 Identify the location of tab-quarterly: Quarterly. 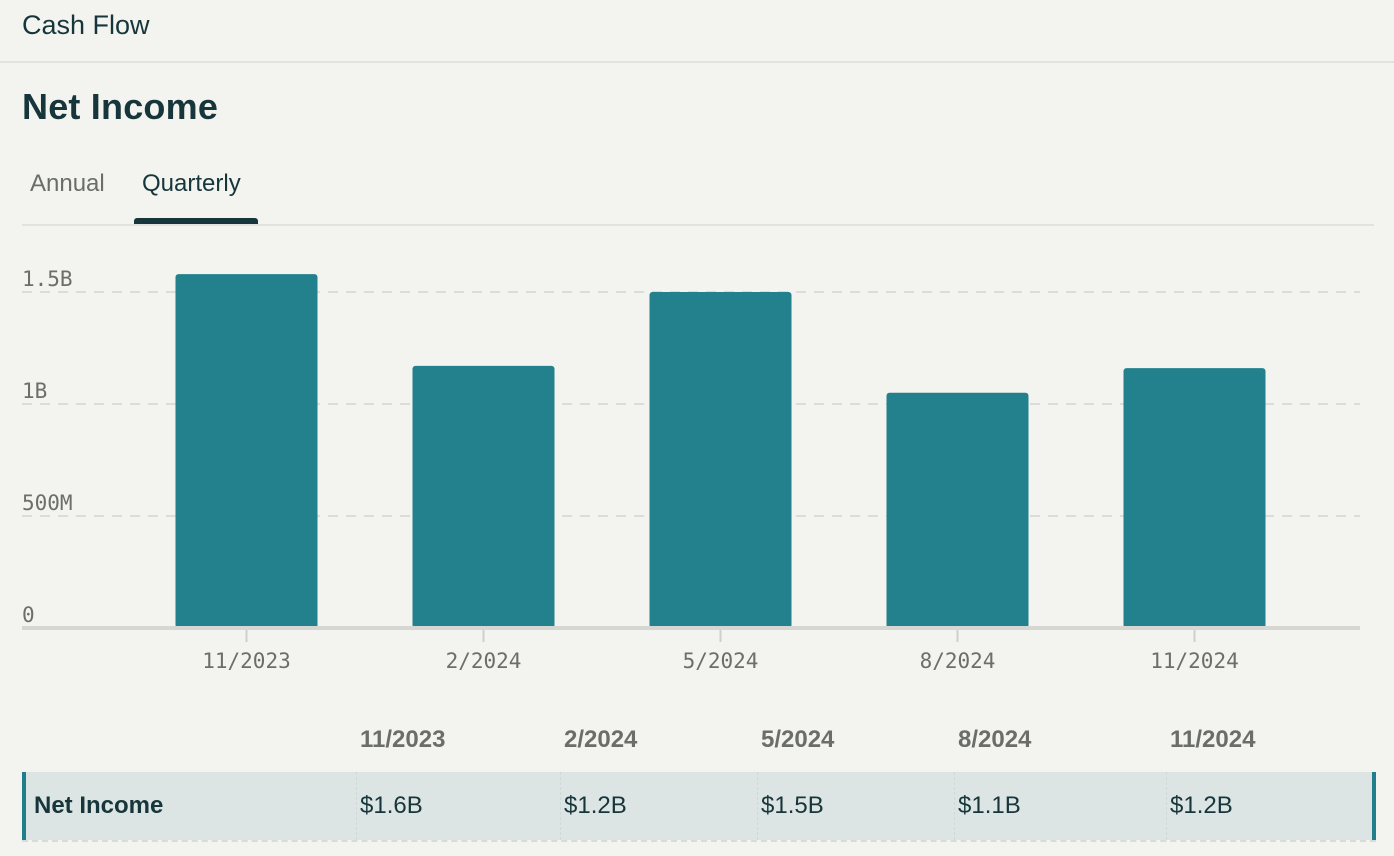
(191, 183).